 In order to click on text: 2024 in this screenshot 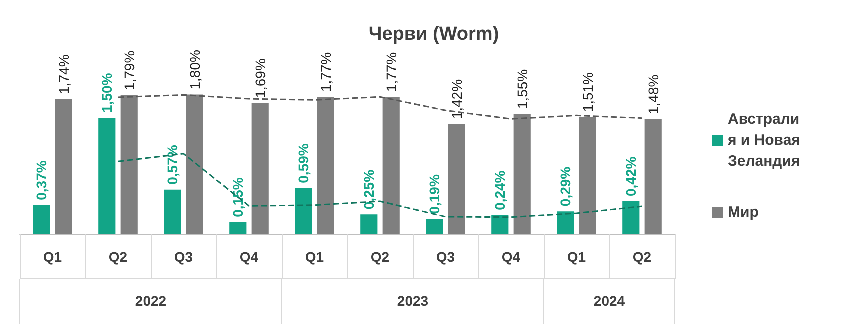, I will do `click(610, 301)`.